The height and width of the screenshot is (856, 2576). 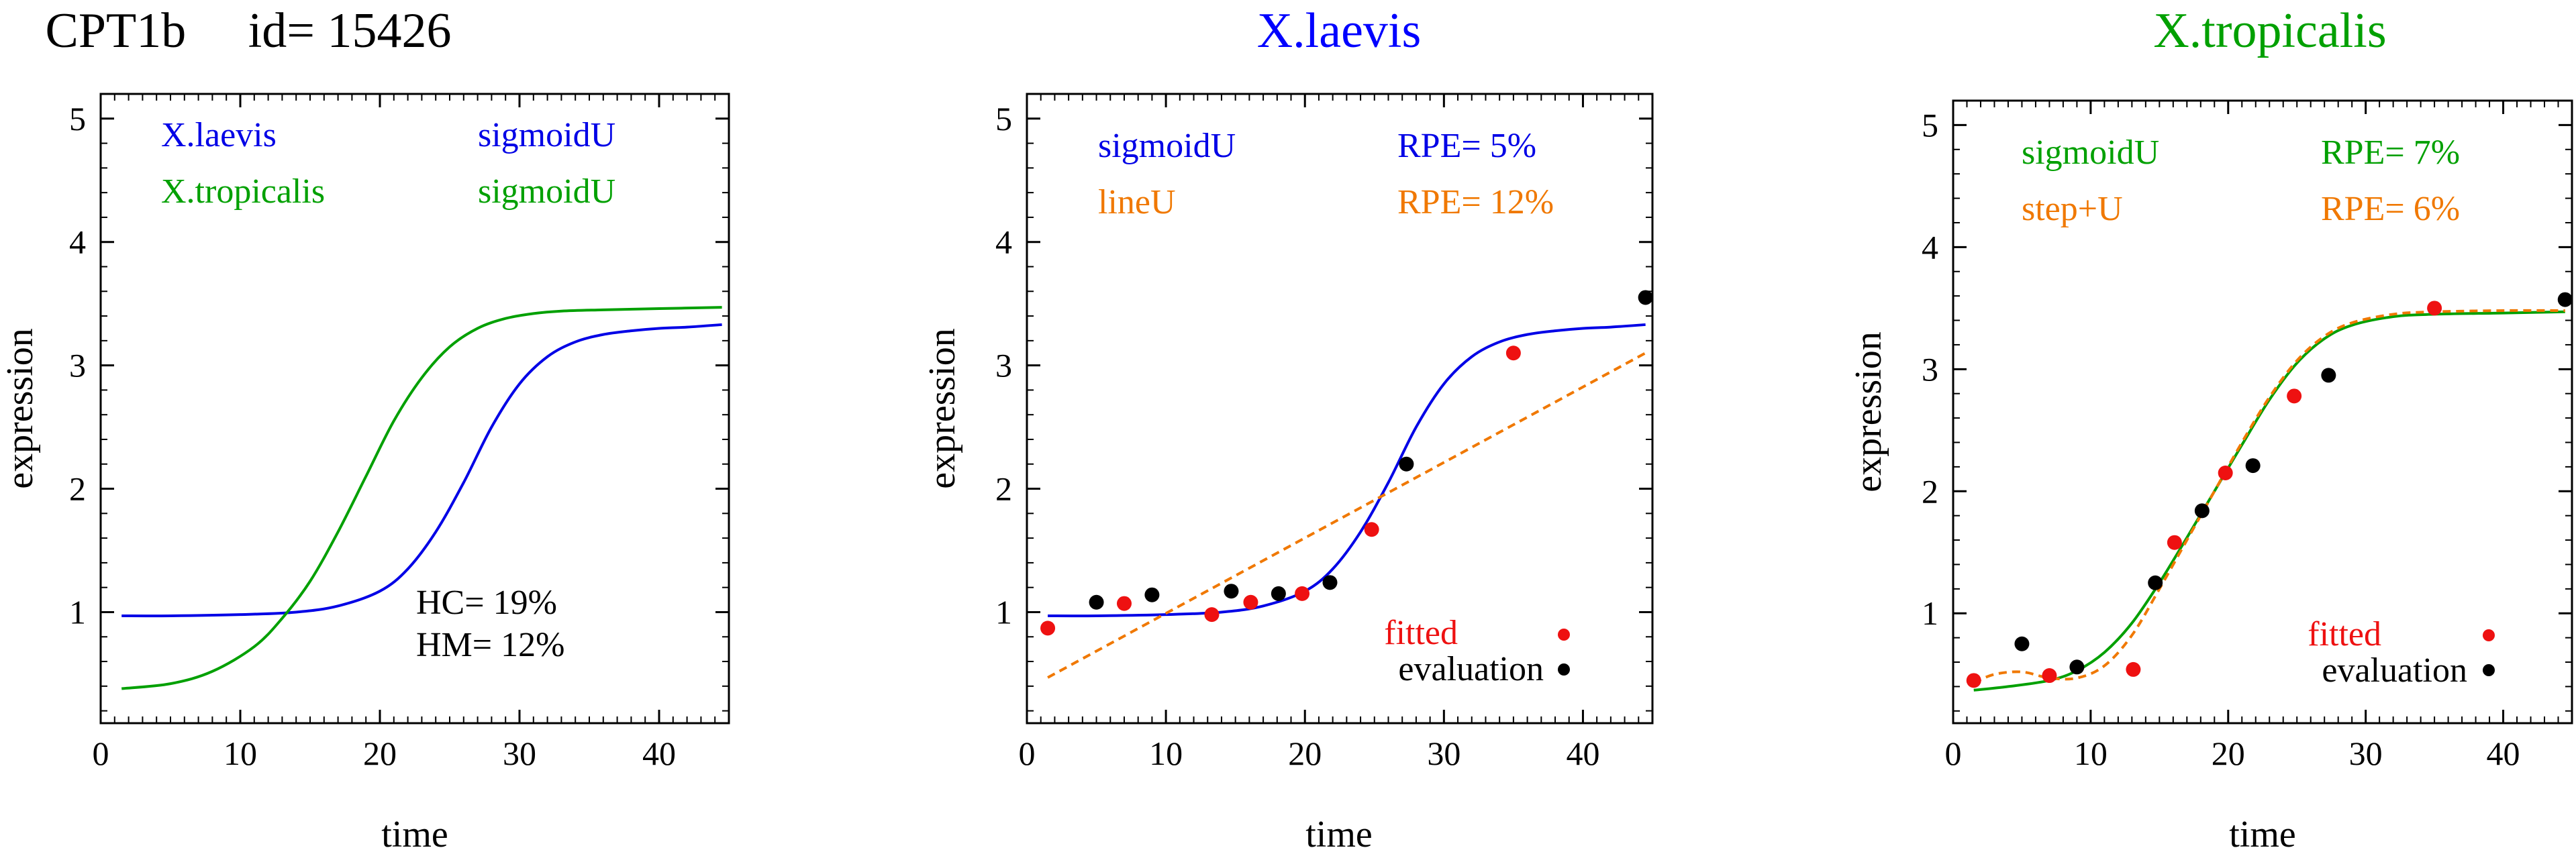 I want to click on series-line-lineu, so click(x=1346, y=515).